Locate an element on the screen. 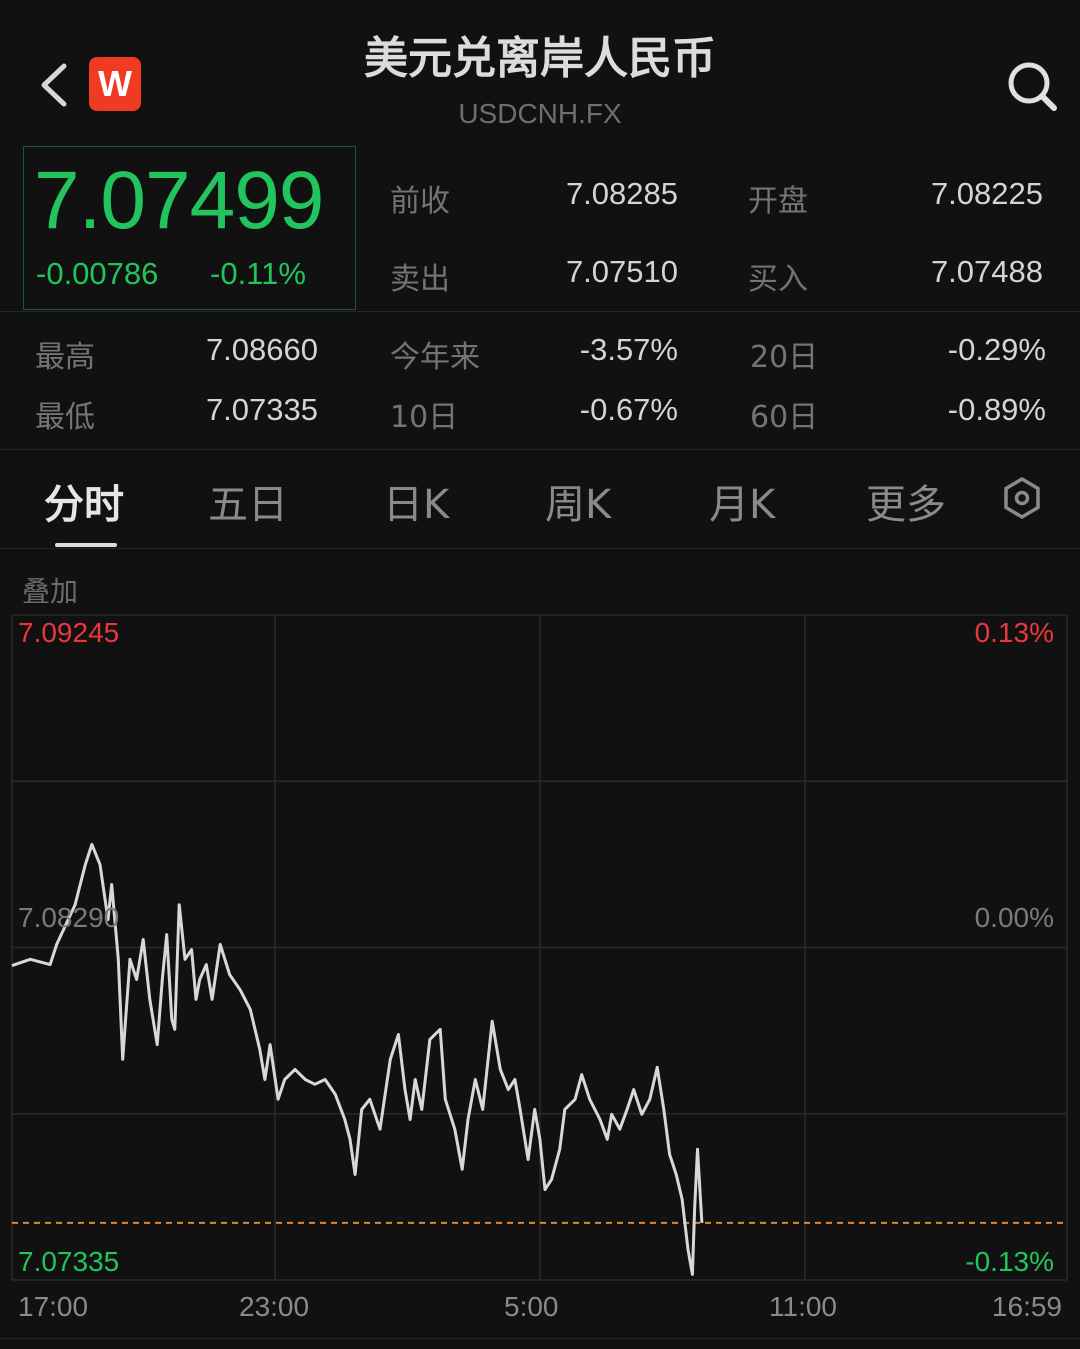  stat-label: 今年来 is located at coordinates (435, 357).